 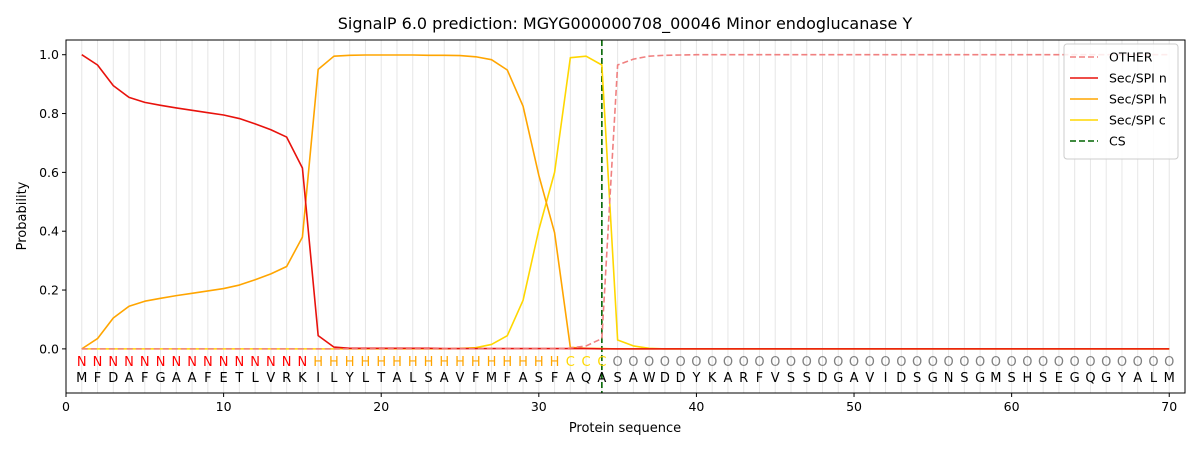 What do you see at coordinates (22, 215) in the screenshot?
I see `y-axis-label: Probability` at bounding box center [22, 215].